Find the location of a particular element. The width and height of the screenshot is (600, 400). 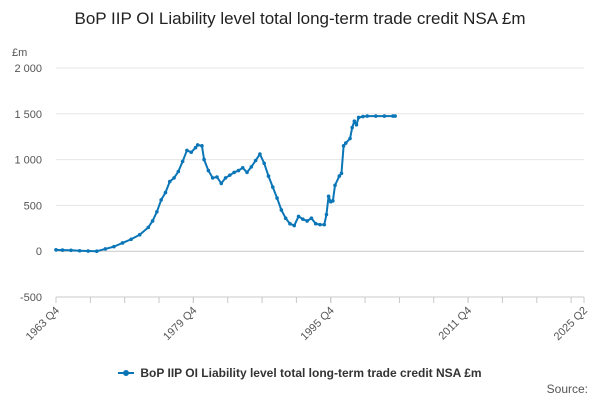

y-axis-ticks: -500 0 500 1 000 1 500 2 000 is located at coordinates (28, 183).